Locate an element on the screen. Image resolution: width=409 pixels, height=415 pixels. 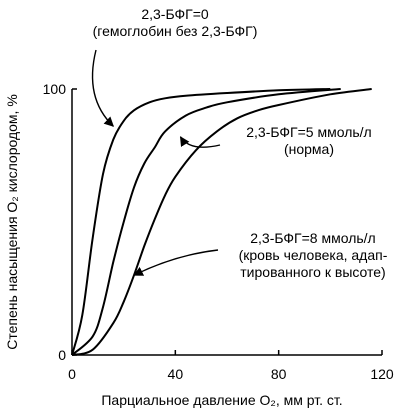
x-tick-label: 0 is located at coordinates (72, 374).